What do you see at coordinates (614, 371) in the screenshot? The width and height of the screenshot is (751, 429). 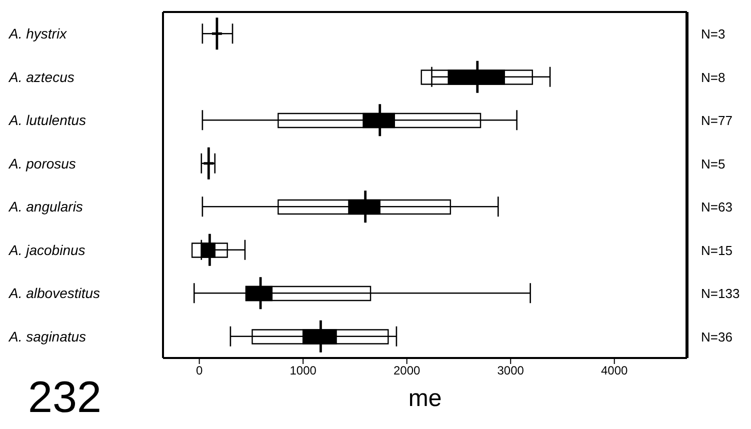 I see `x-tick-label: 4000` at bounding box center [614, 371].